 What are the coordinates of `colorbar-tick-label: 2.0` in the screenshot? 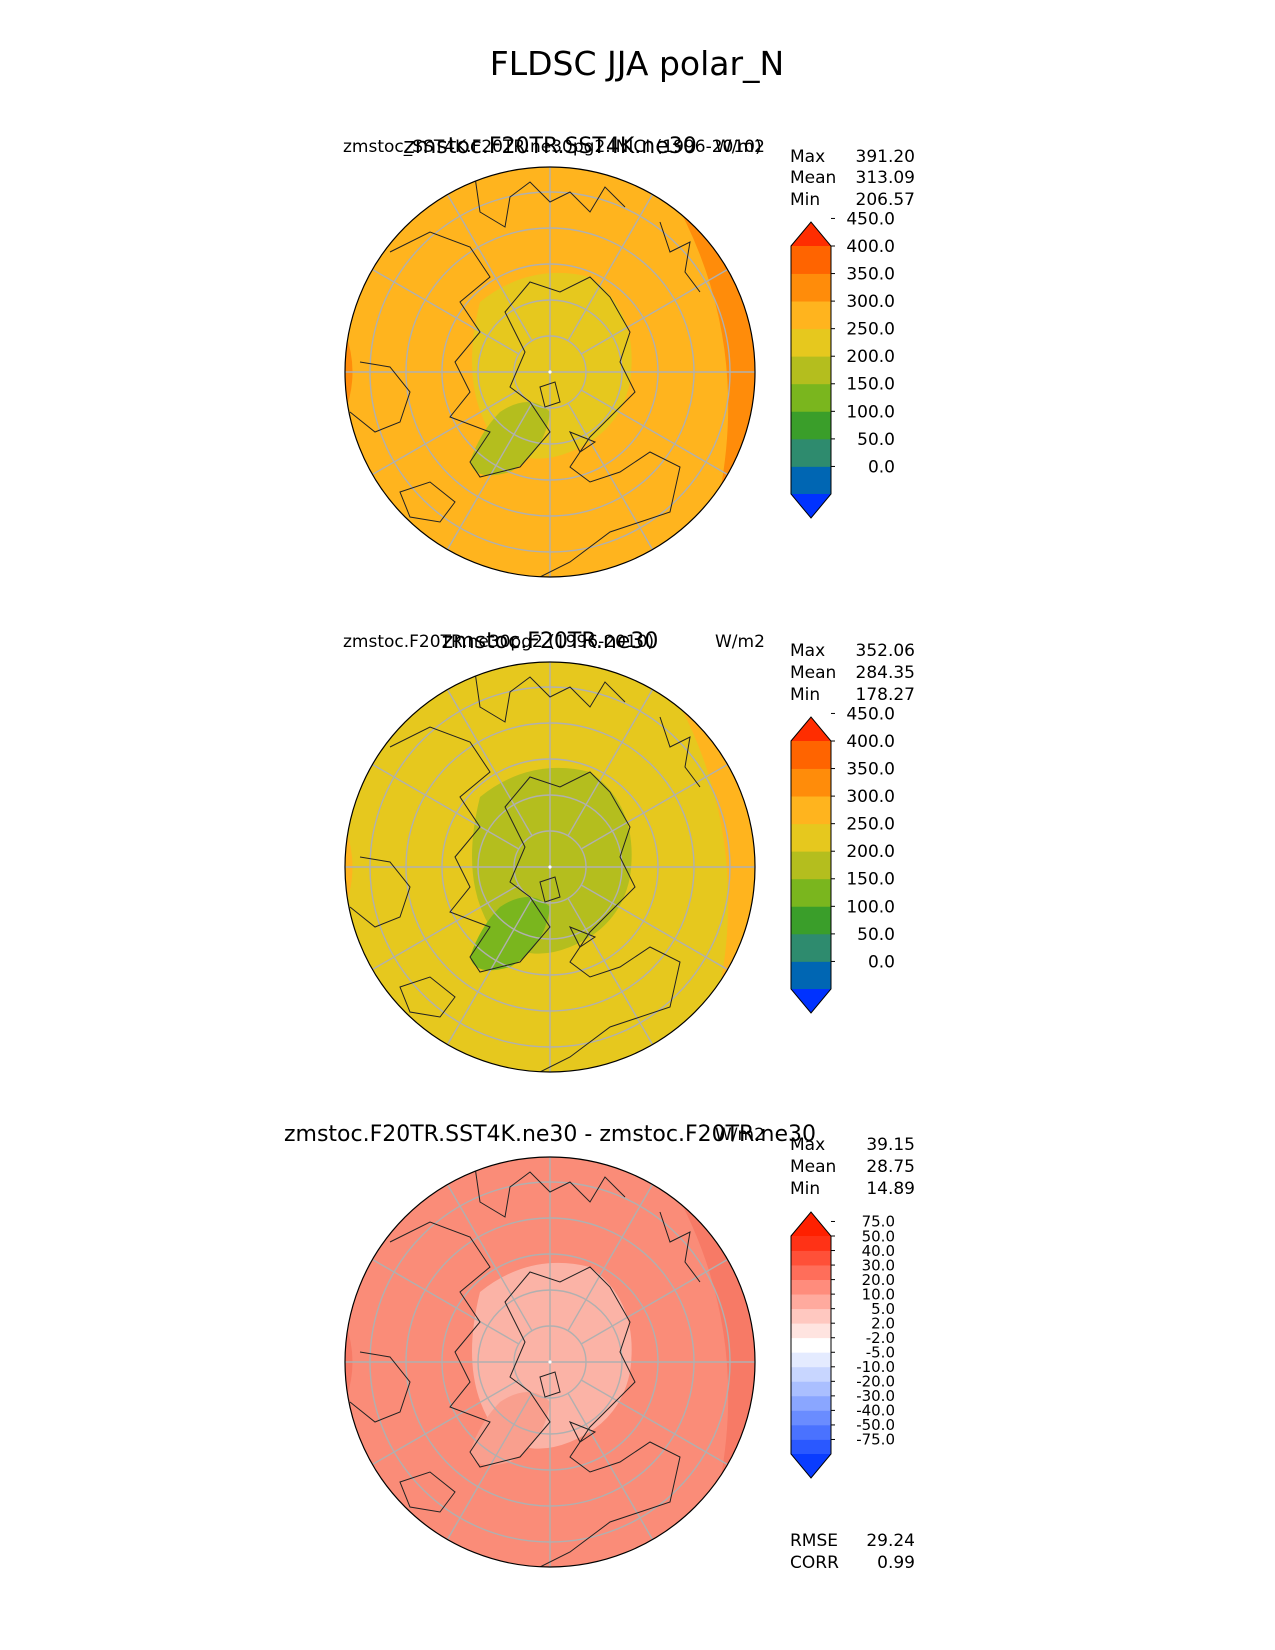 It's located at (883, 1323).